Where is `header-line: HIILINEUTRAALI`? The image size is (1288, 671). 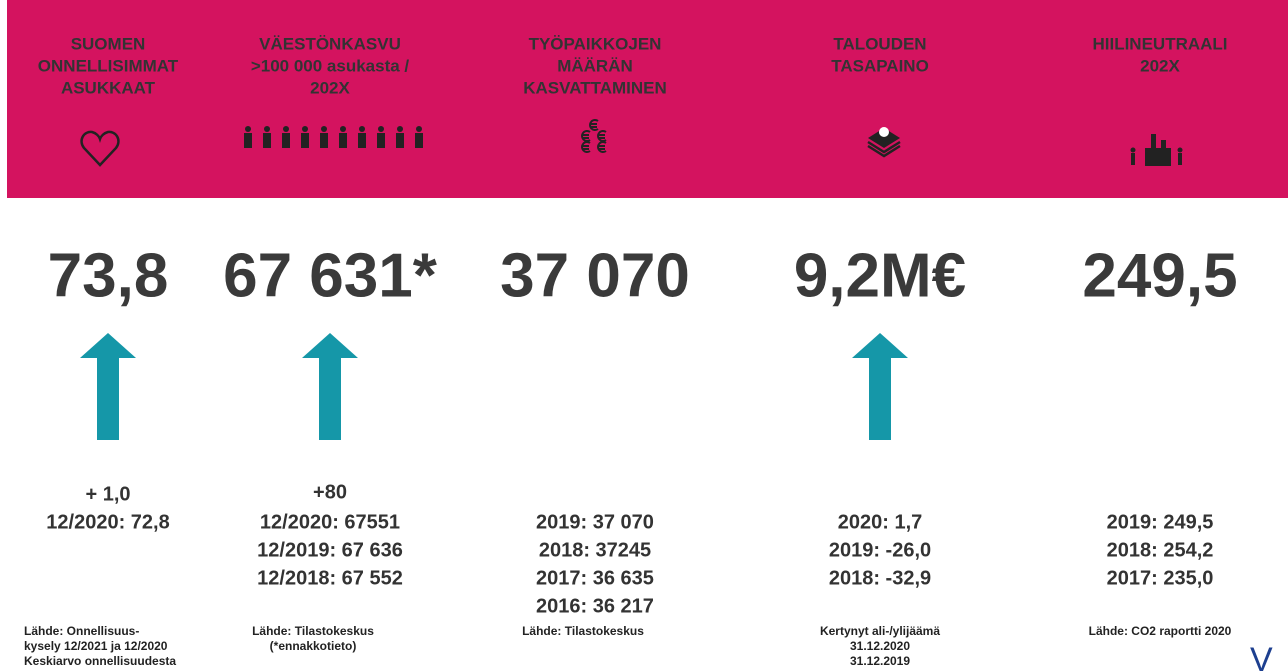
header-line: HIILINEUTRAALI is located at coordinates (1159, 43).